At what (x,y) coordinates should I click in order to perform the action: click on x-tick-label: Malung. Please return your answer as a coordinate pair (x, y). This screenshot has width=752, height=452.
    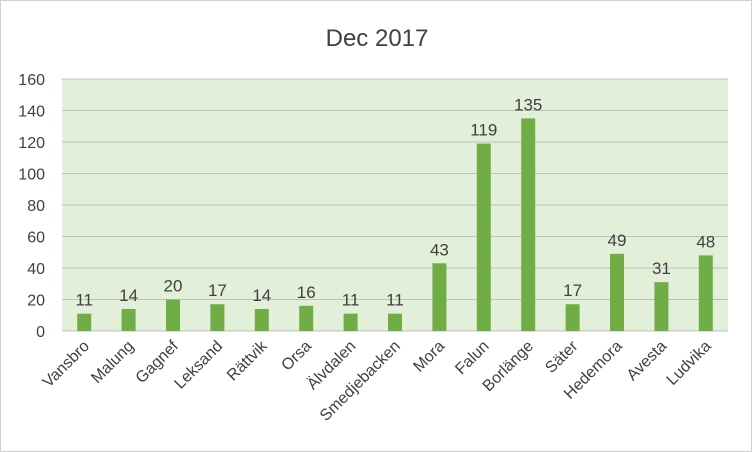
    Looking at the image, I should click on (112, 362).